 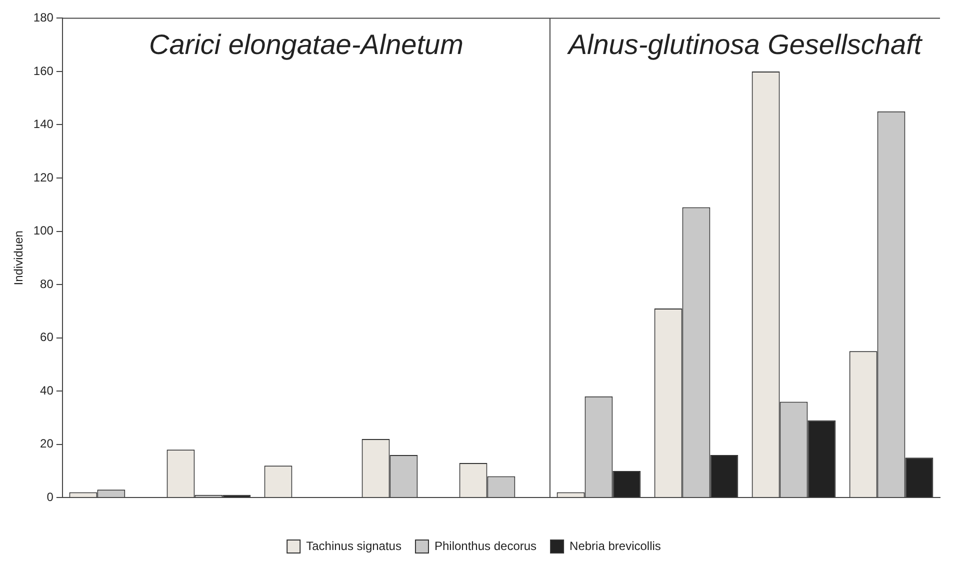 I want to click on y-tick-label: 160, so click(x=43, y=71).